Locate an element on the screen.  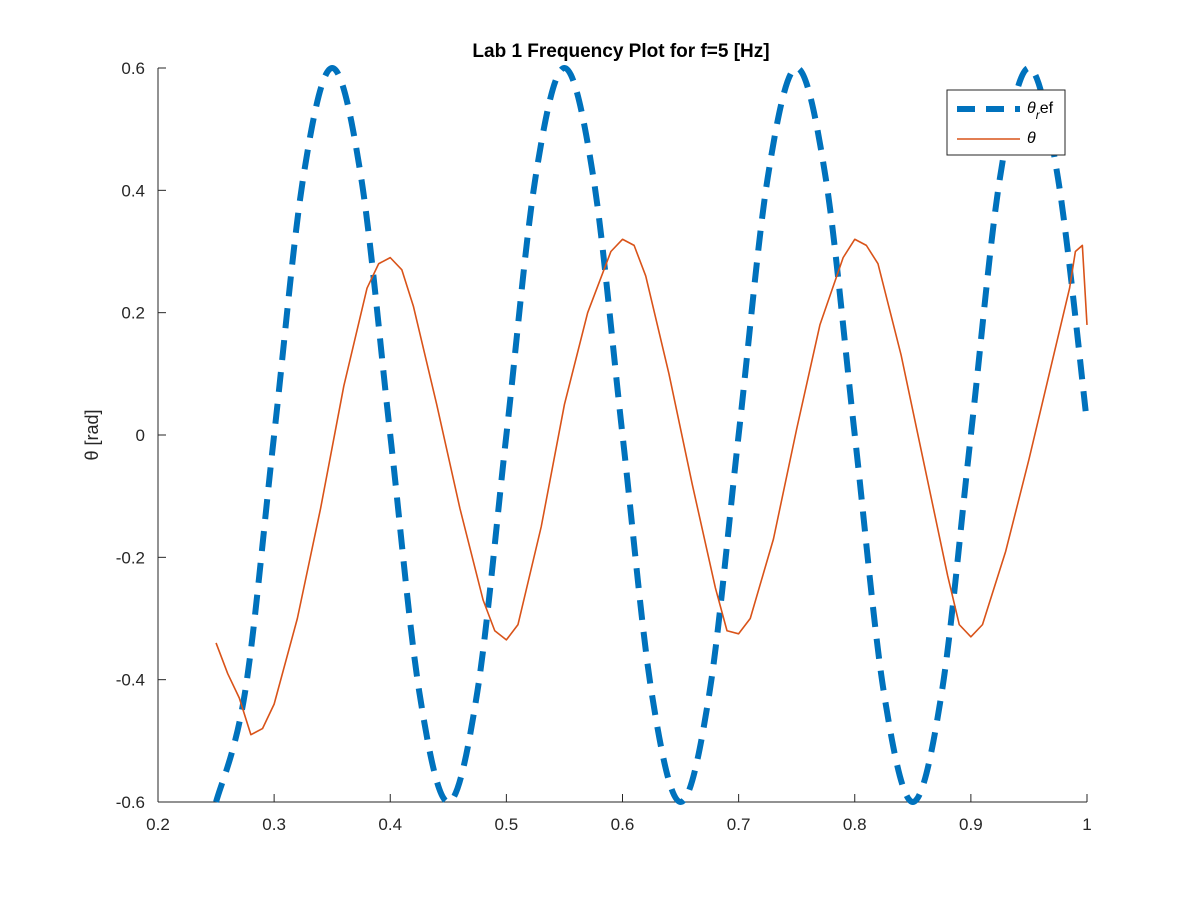
legend-label-theta-ref-sub: r is located at coordinates (1038, 115).